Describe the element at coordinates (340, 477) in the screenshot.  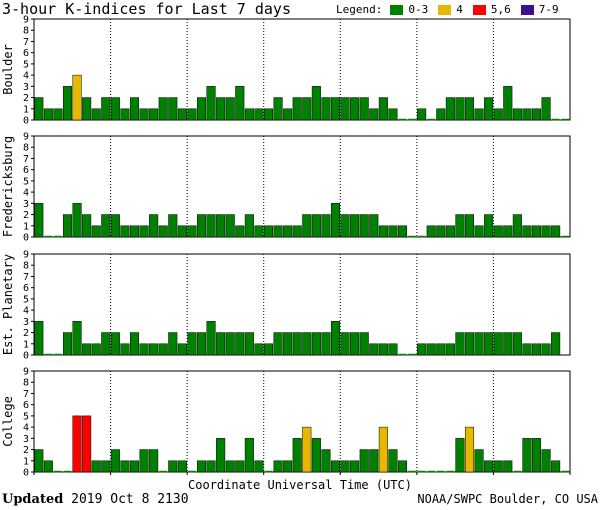
I see `x-tick-label: Oct 06` at that location.